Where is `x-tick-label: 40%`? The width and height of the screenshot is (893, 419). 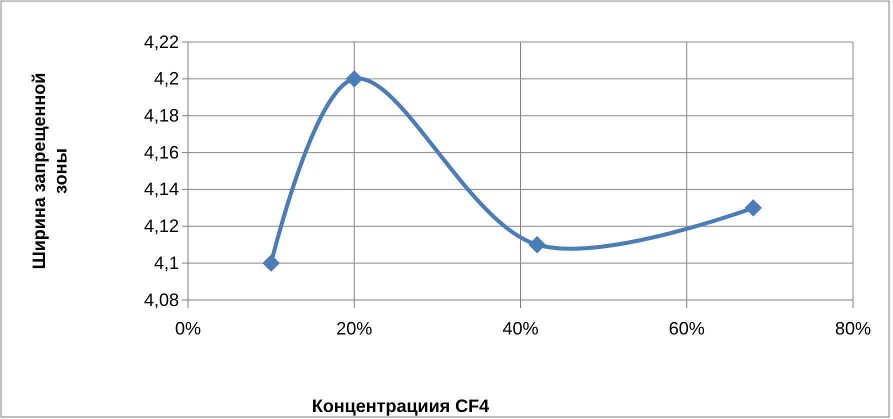 x-tick-label: 40% is located at coordinates (520, 328).